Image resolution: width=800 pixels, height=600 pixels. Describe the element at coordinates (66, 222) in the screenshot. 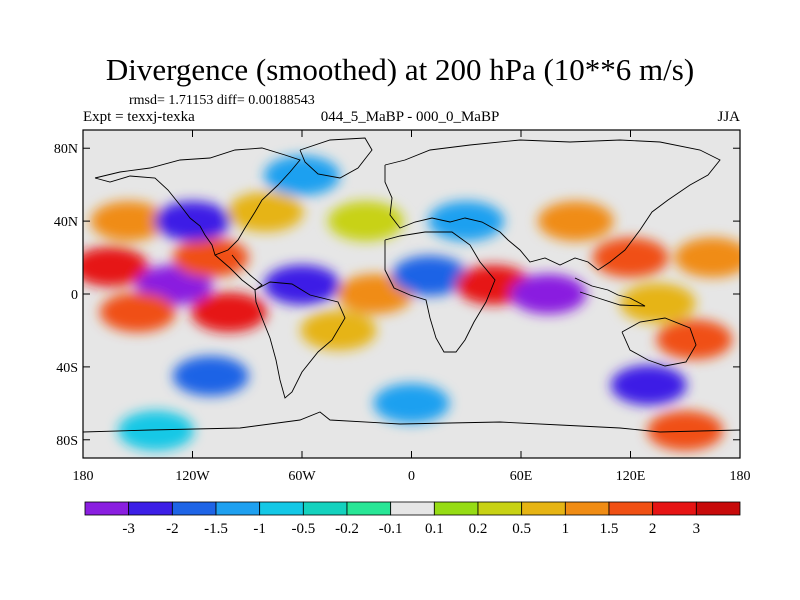

I see `y-tick-label: 40N` at that location.